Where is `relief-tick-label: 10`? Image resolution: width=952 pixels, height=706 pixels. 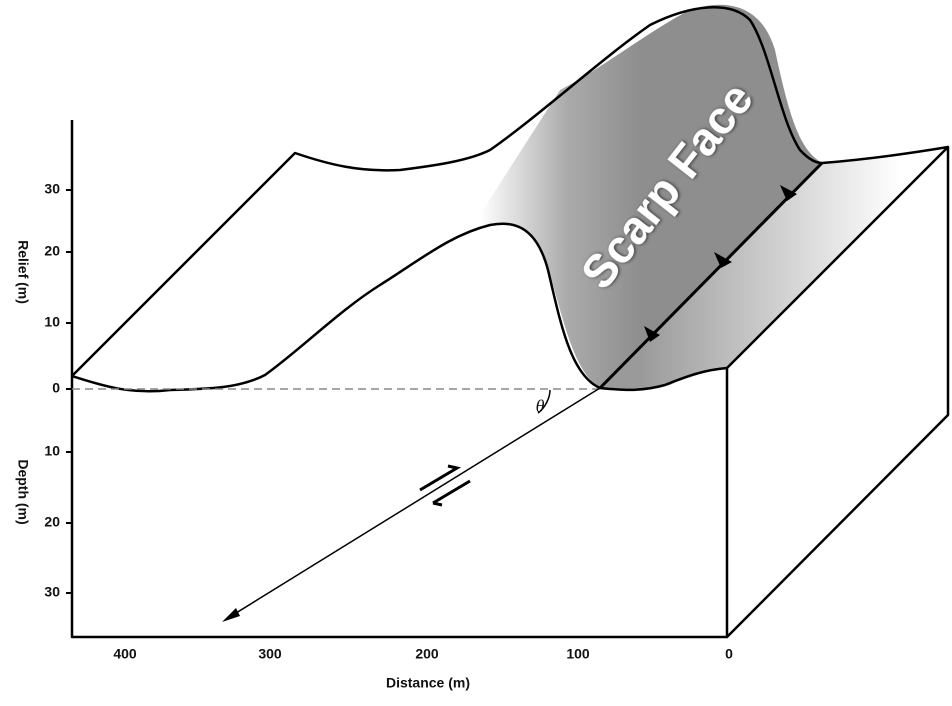
relief-tick-label: 10 is located at coordinates (52, 322).